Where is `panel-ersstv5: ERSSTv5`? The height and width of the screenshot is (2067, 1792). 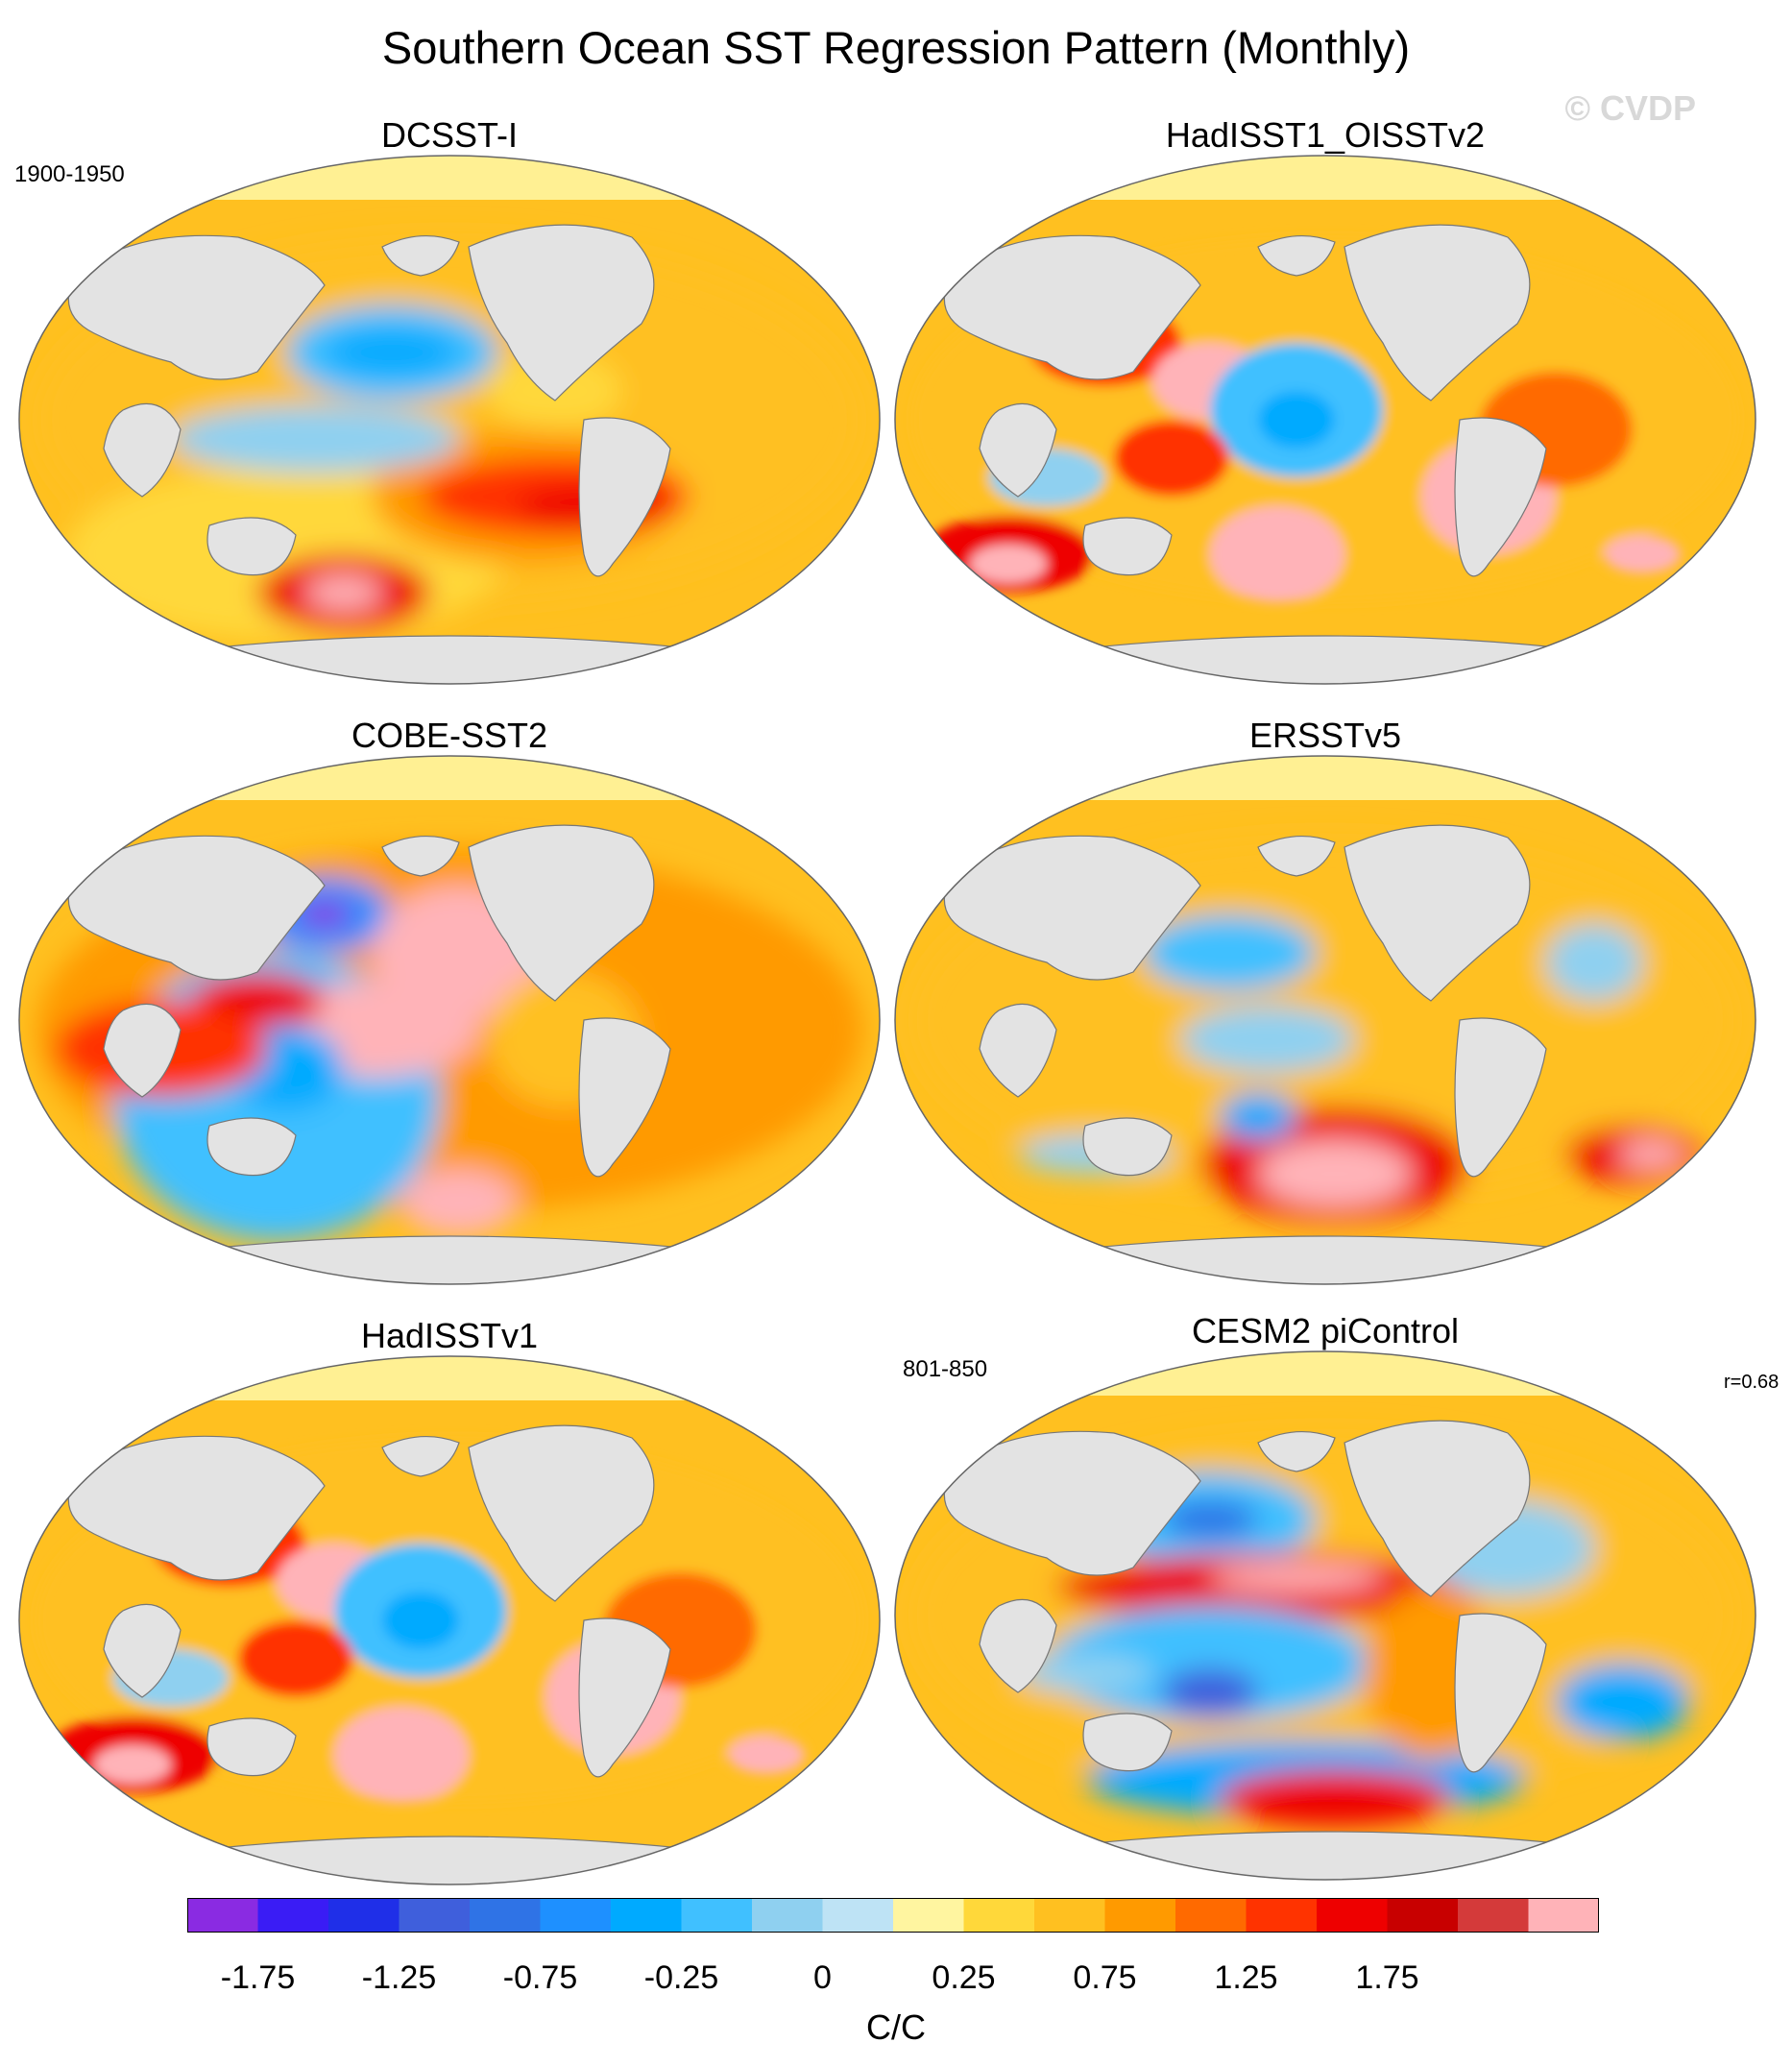 panel-ersstv5: ERSSTv5 is located at coordinates (1325, 1004).